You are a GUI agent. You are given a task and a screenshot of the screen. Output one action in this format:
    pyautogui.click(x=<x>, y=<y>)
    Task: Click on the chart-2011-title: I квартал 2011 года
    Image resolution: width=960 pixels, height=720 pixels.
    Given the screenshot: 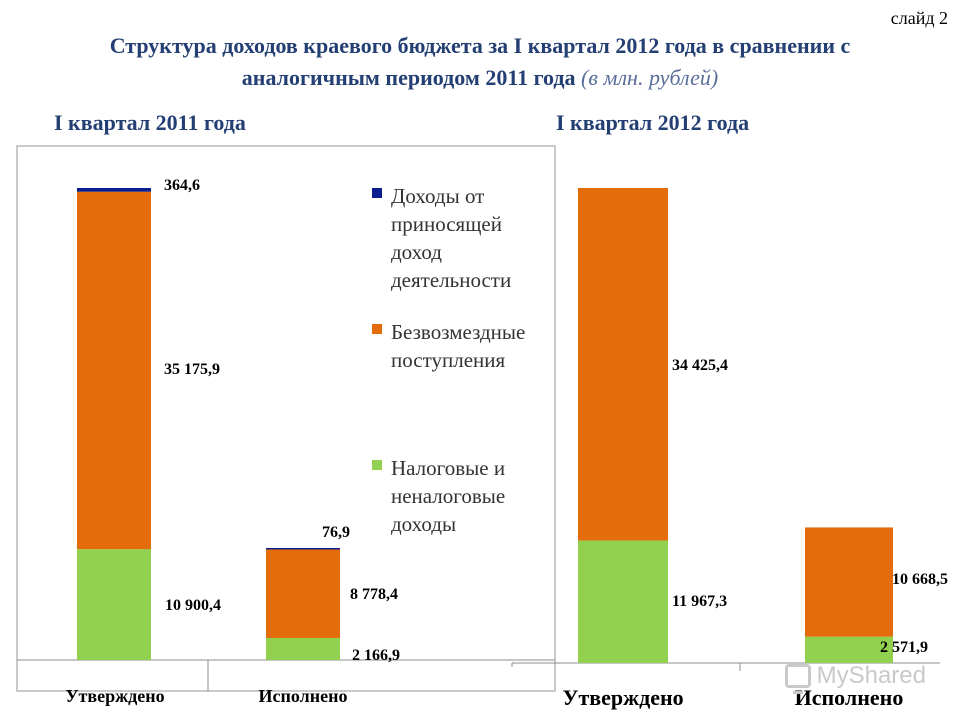 What is the action you would take?
    pyautogui.click(x=150, y=122)
    